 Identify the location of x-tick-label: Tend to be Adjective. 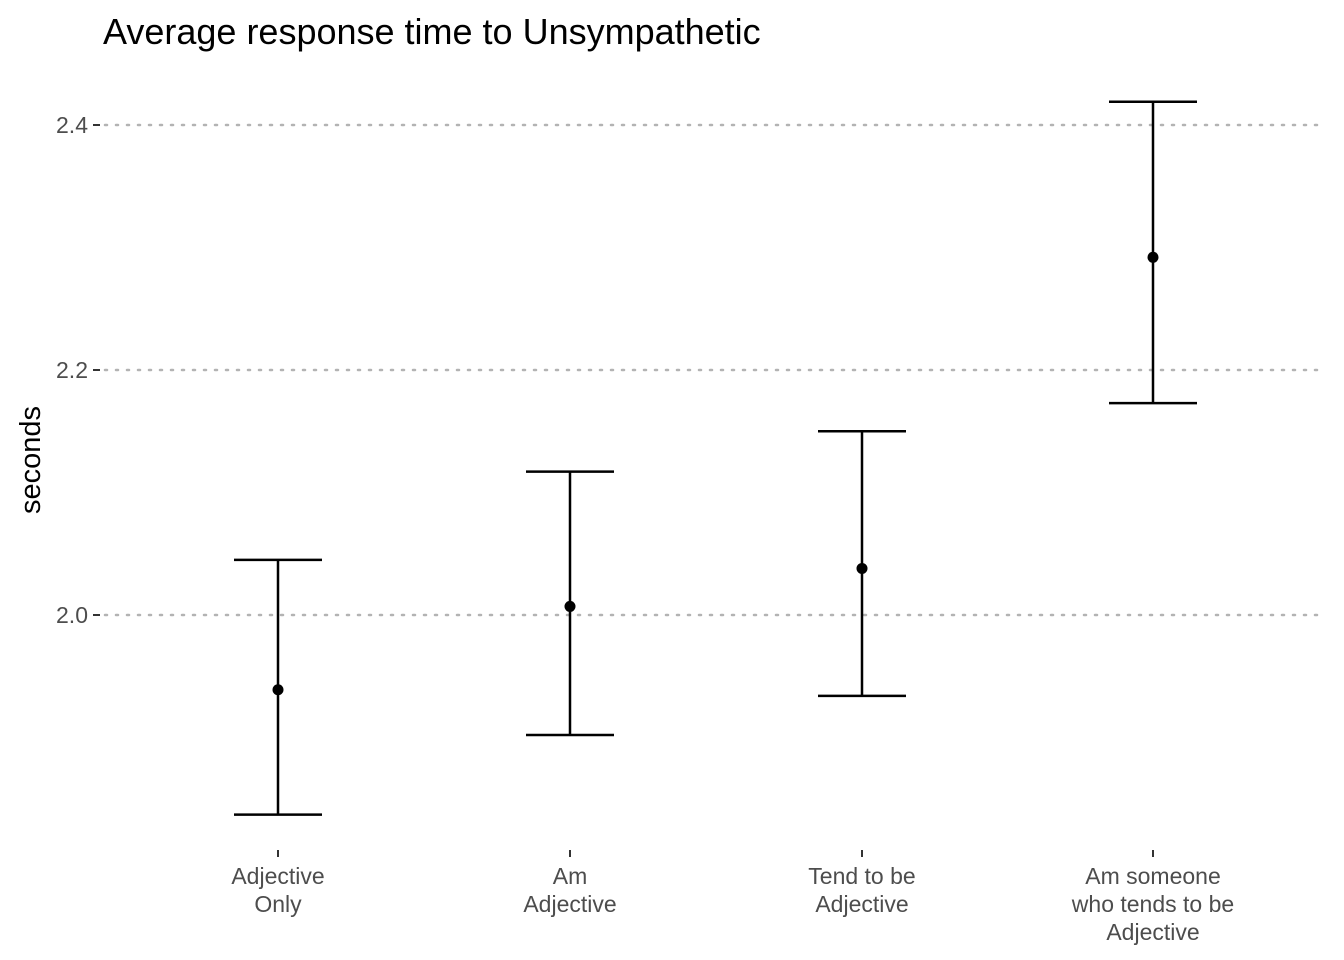
(861, 890).